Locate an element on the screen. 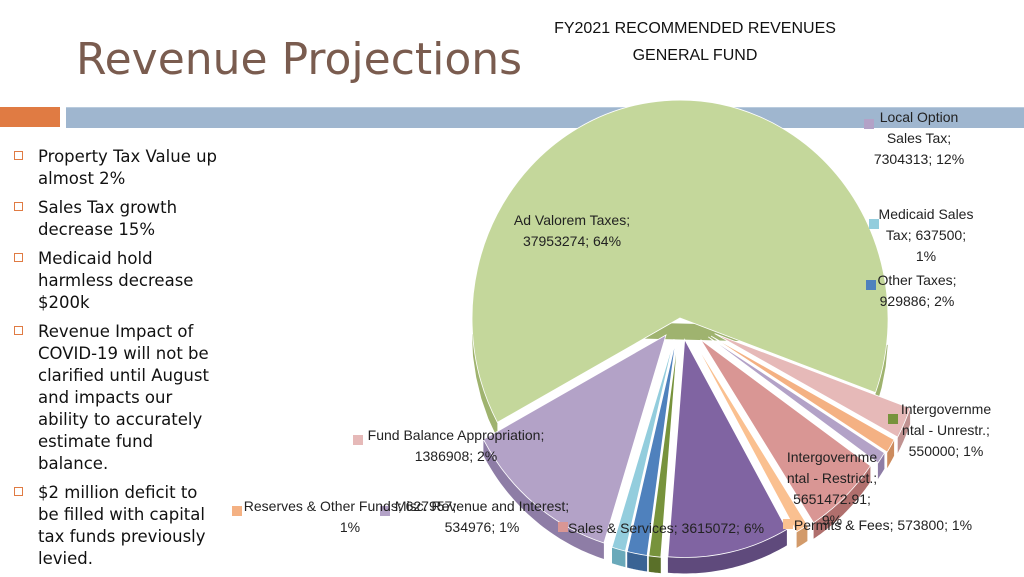 The width and height of the screenshot is (1024, 577). data-label-medicaid-sales-tax: Medicaid Sales Tax; 637500; 1% is located at coordinates (926, 235).